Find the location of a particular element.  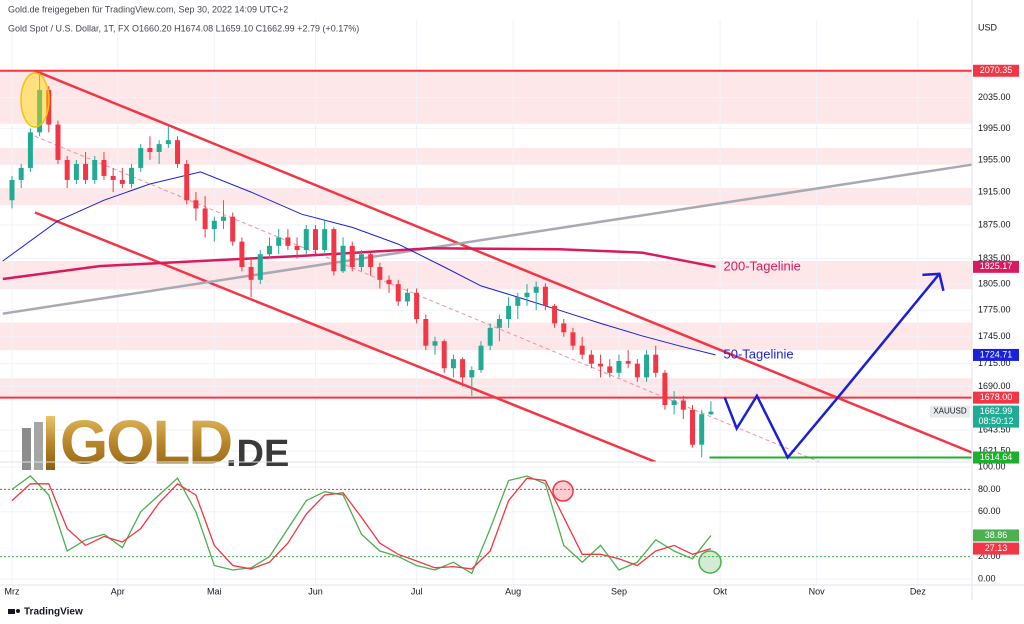

oscillator-last-label: 38.86 is located at coordinates (996, 535).